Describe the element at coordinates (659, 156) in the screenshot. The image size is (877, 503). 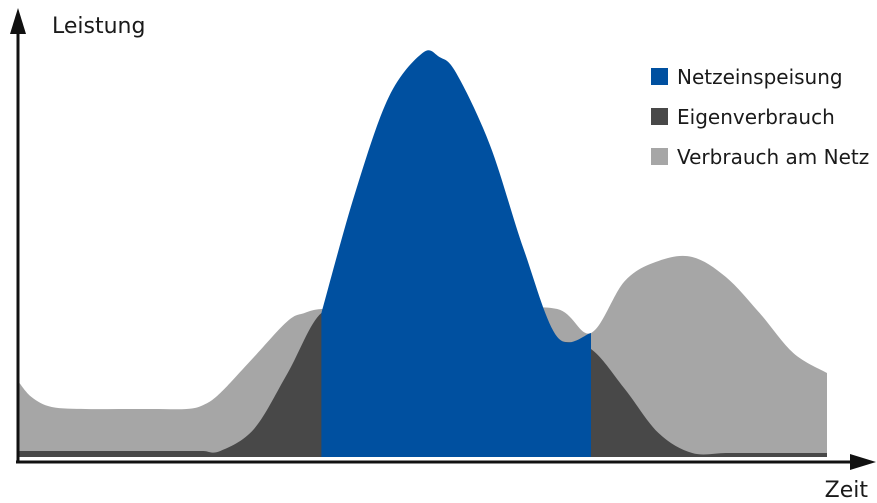
I see `legend-swatch-verbrauch-am-netz` at that location.